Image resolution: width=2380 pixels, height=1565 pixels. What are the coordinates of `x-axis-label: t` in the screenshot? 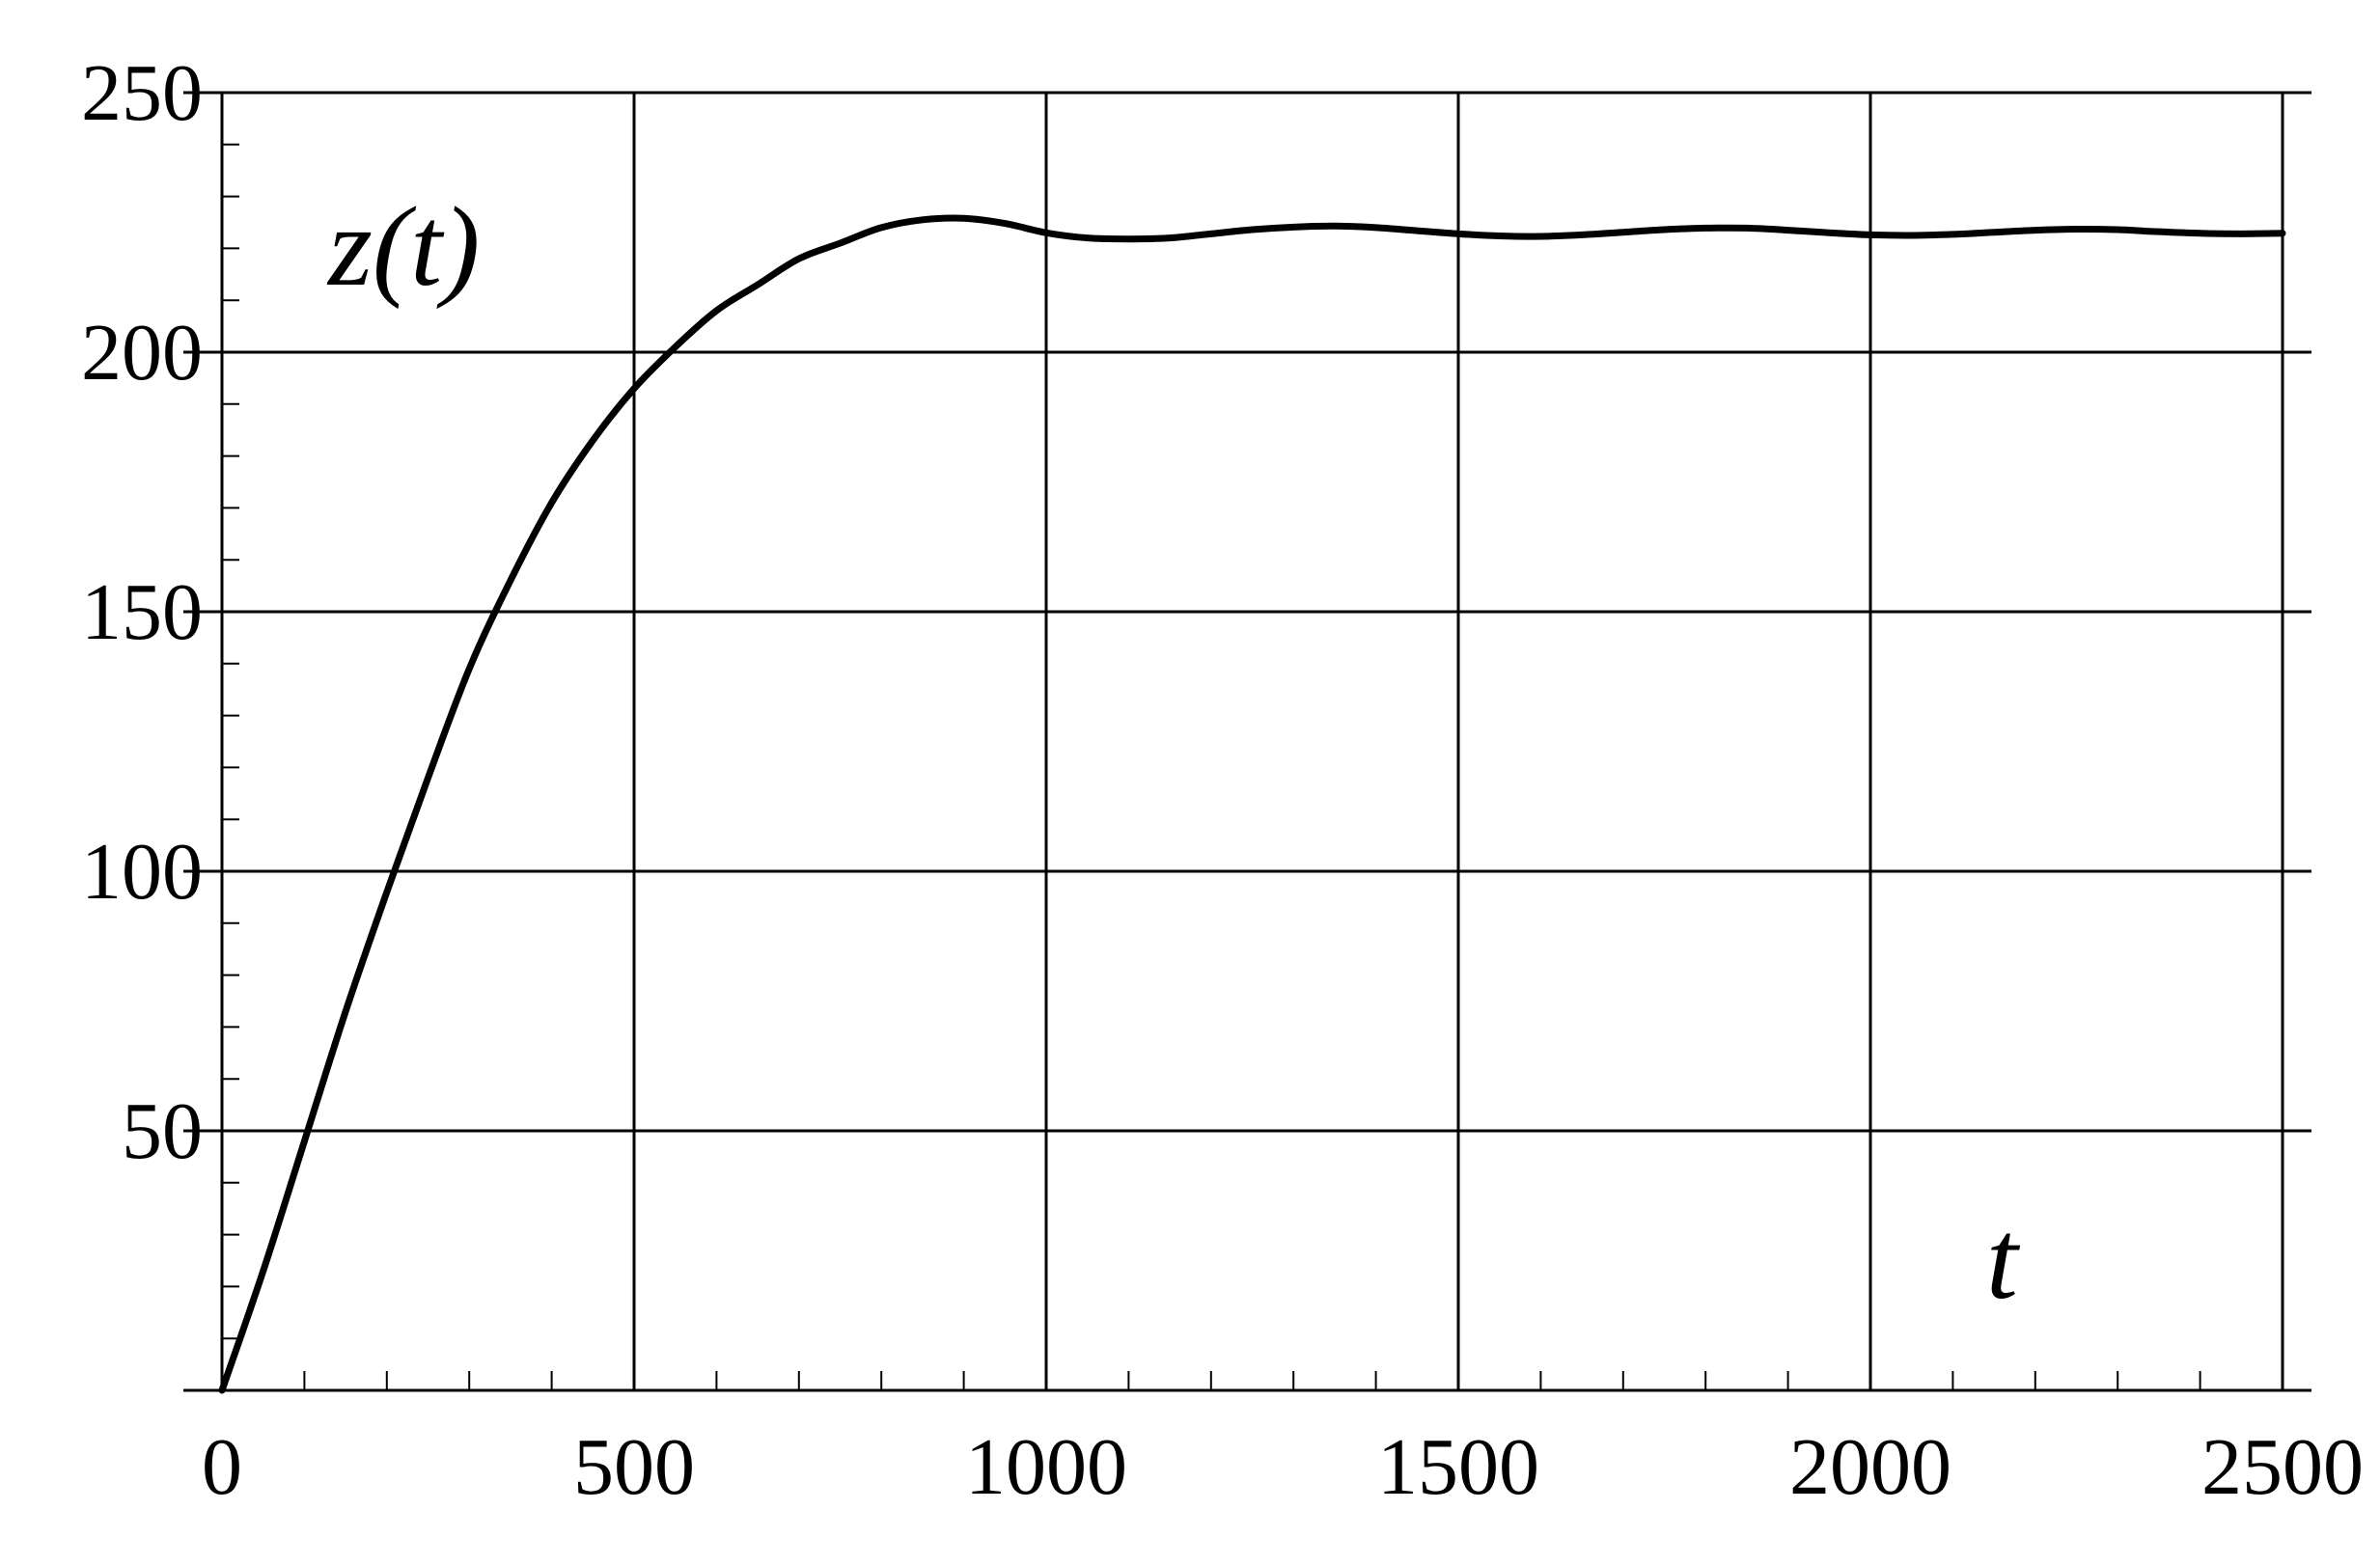 It's located at (2003, 1259).